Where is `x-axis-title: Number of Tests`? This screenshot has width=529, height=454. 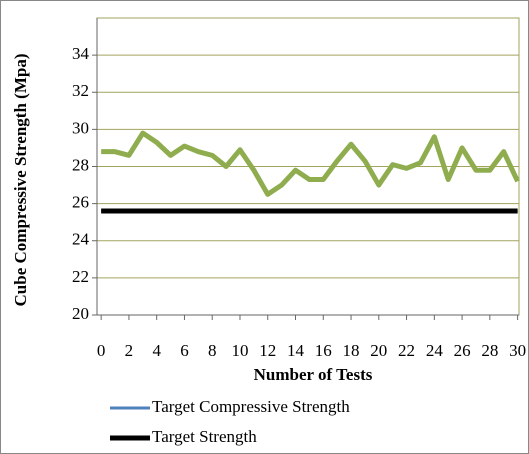 x-axis-title: Number of Tests is located at coordinates (313, 374).